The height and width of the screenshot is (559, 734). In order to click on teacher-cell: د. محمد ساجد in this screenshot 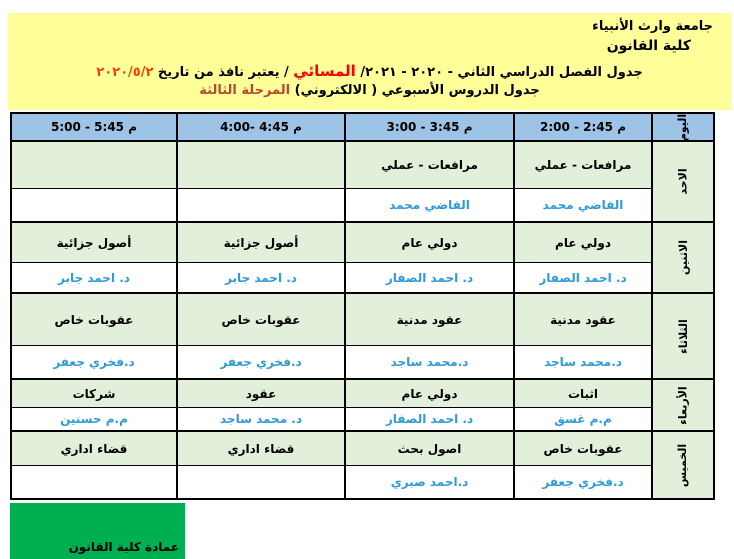, I will do `click(261, 419)`.